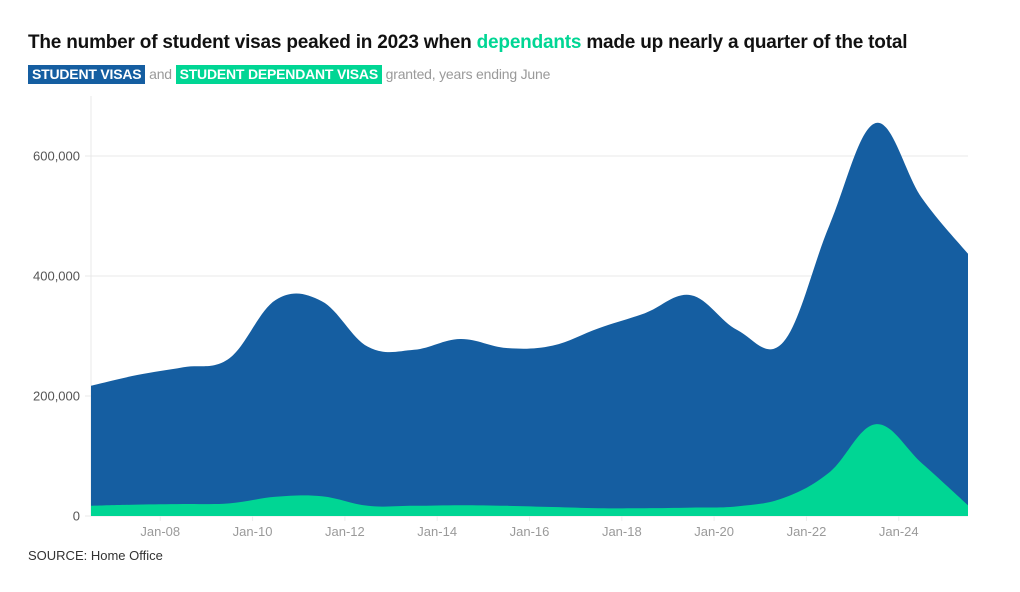 The width and height of the screenshot is (1020, 592). I want to click on source-note: SOURCE: Home Office, so click(95, 555).